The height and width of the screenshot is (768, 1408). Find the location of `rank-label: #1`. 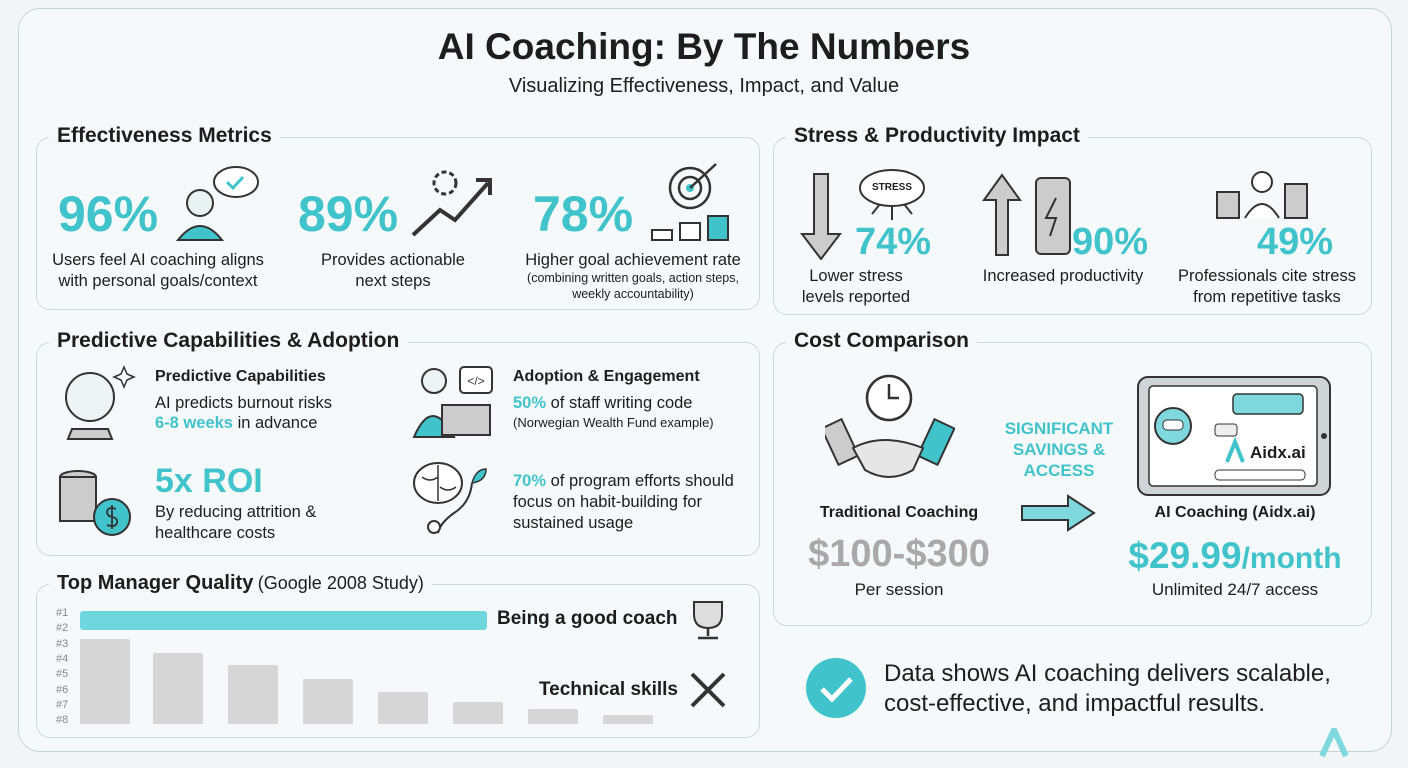

rank-label: #1 is located at coordinates (62, 613).